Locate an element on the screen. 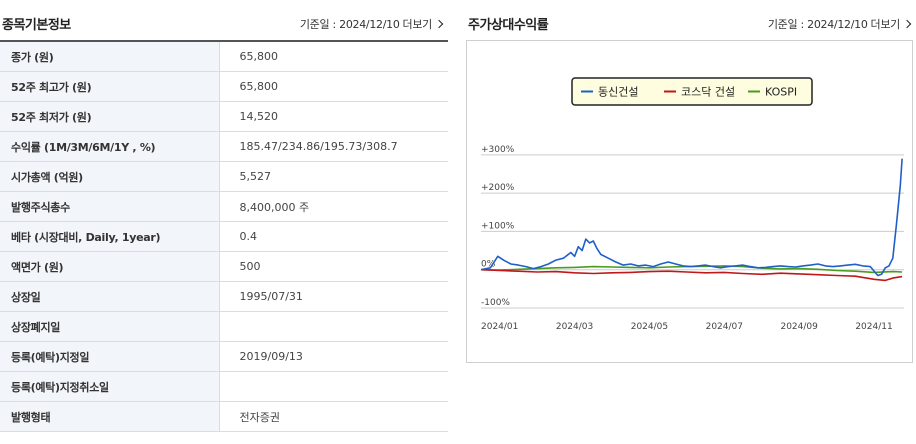 Image resolution: width=916 pixels, height=444 pixels. info-row-value: 2019/09/13 is located at coordinates (333, 356).